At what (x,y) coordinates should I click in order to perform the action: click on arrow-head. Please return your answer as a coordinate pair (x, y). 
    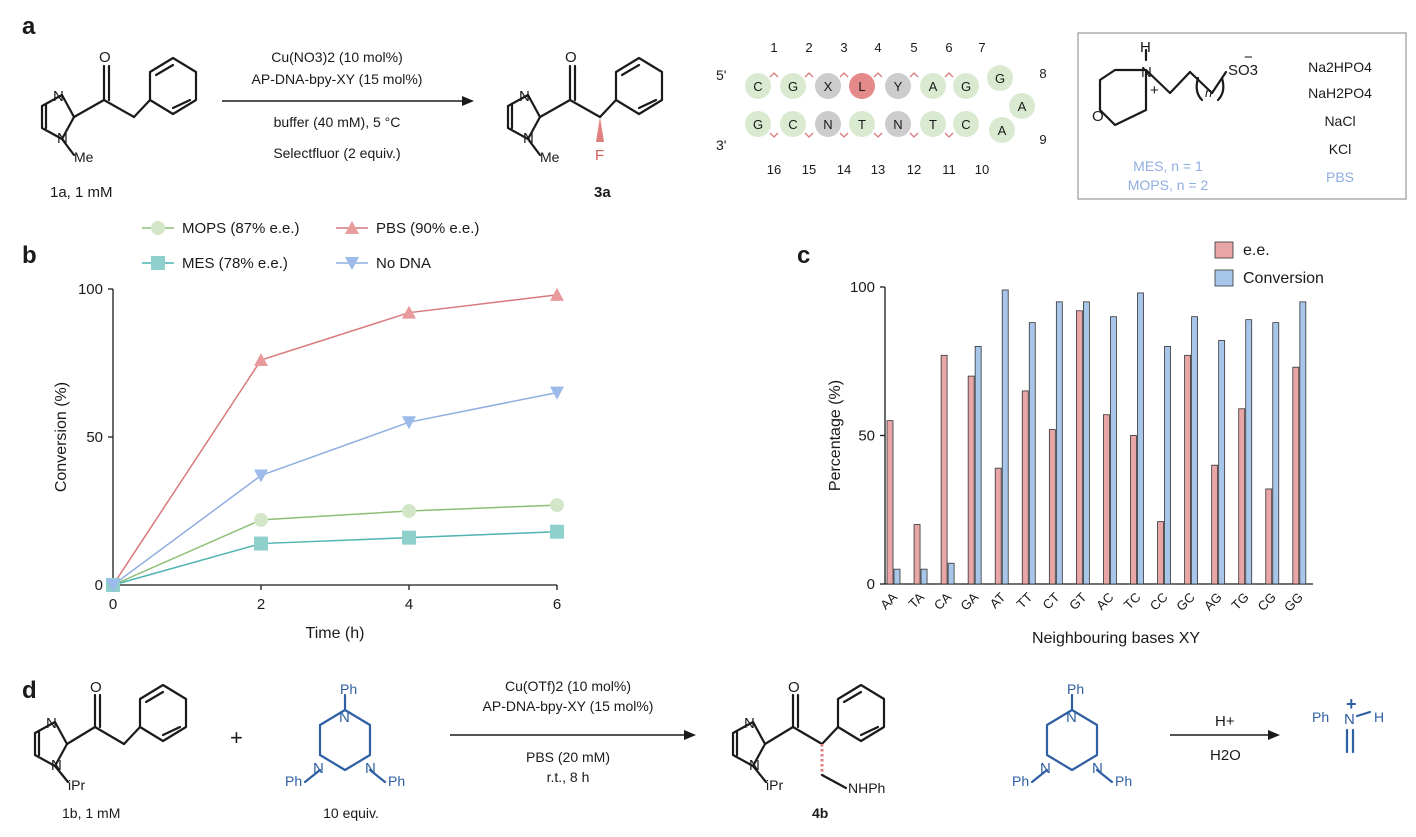
    Looking at the image, I should click on (690, 735).